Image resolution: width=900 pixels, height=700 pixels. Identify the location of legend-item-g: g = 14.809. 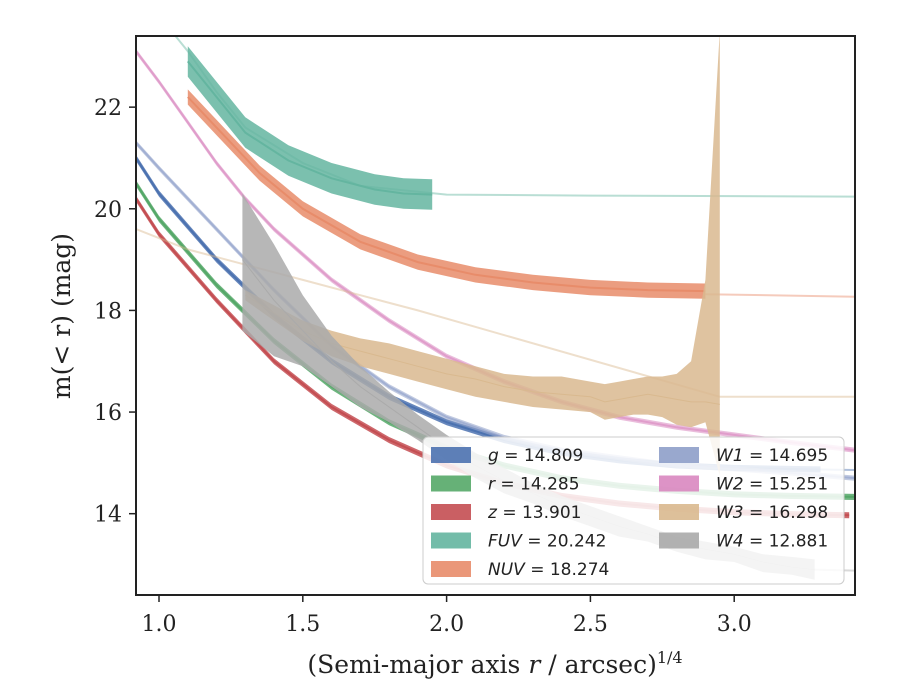
(507, 456).